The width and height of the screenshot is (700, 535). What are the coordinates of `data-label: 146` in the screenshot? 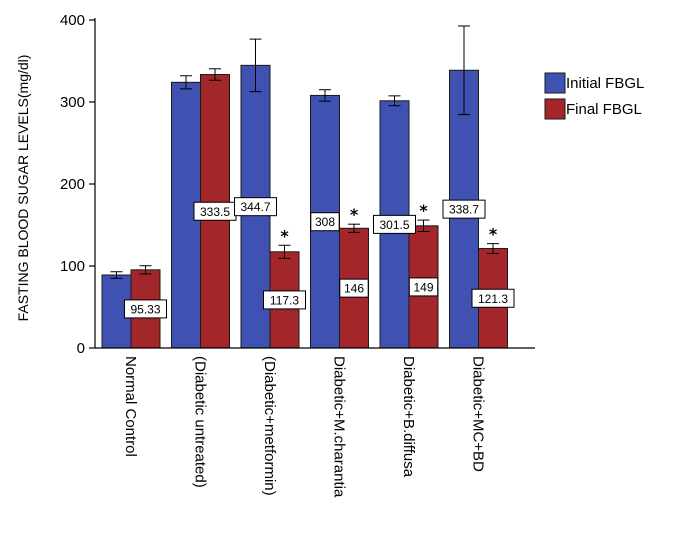 It's located at (354, 288).